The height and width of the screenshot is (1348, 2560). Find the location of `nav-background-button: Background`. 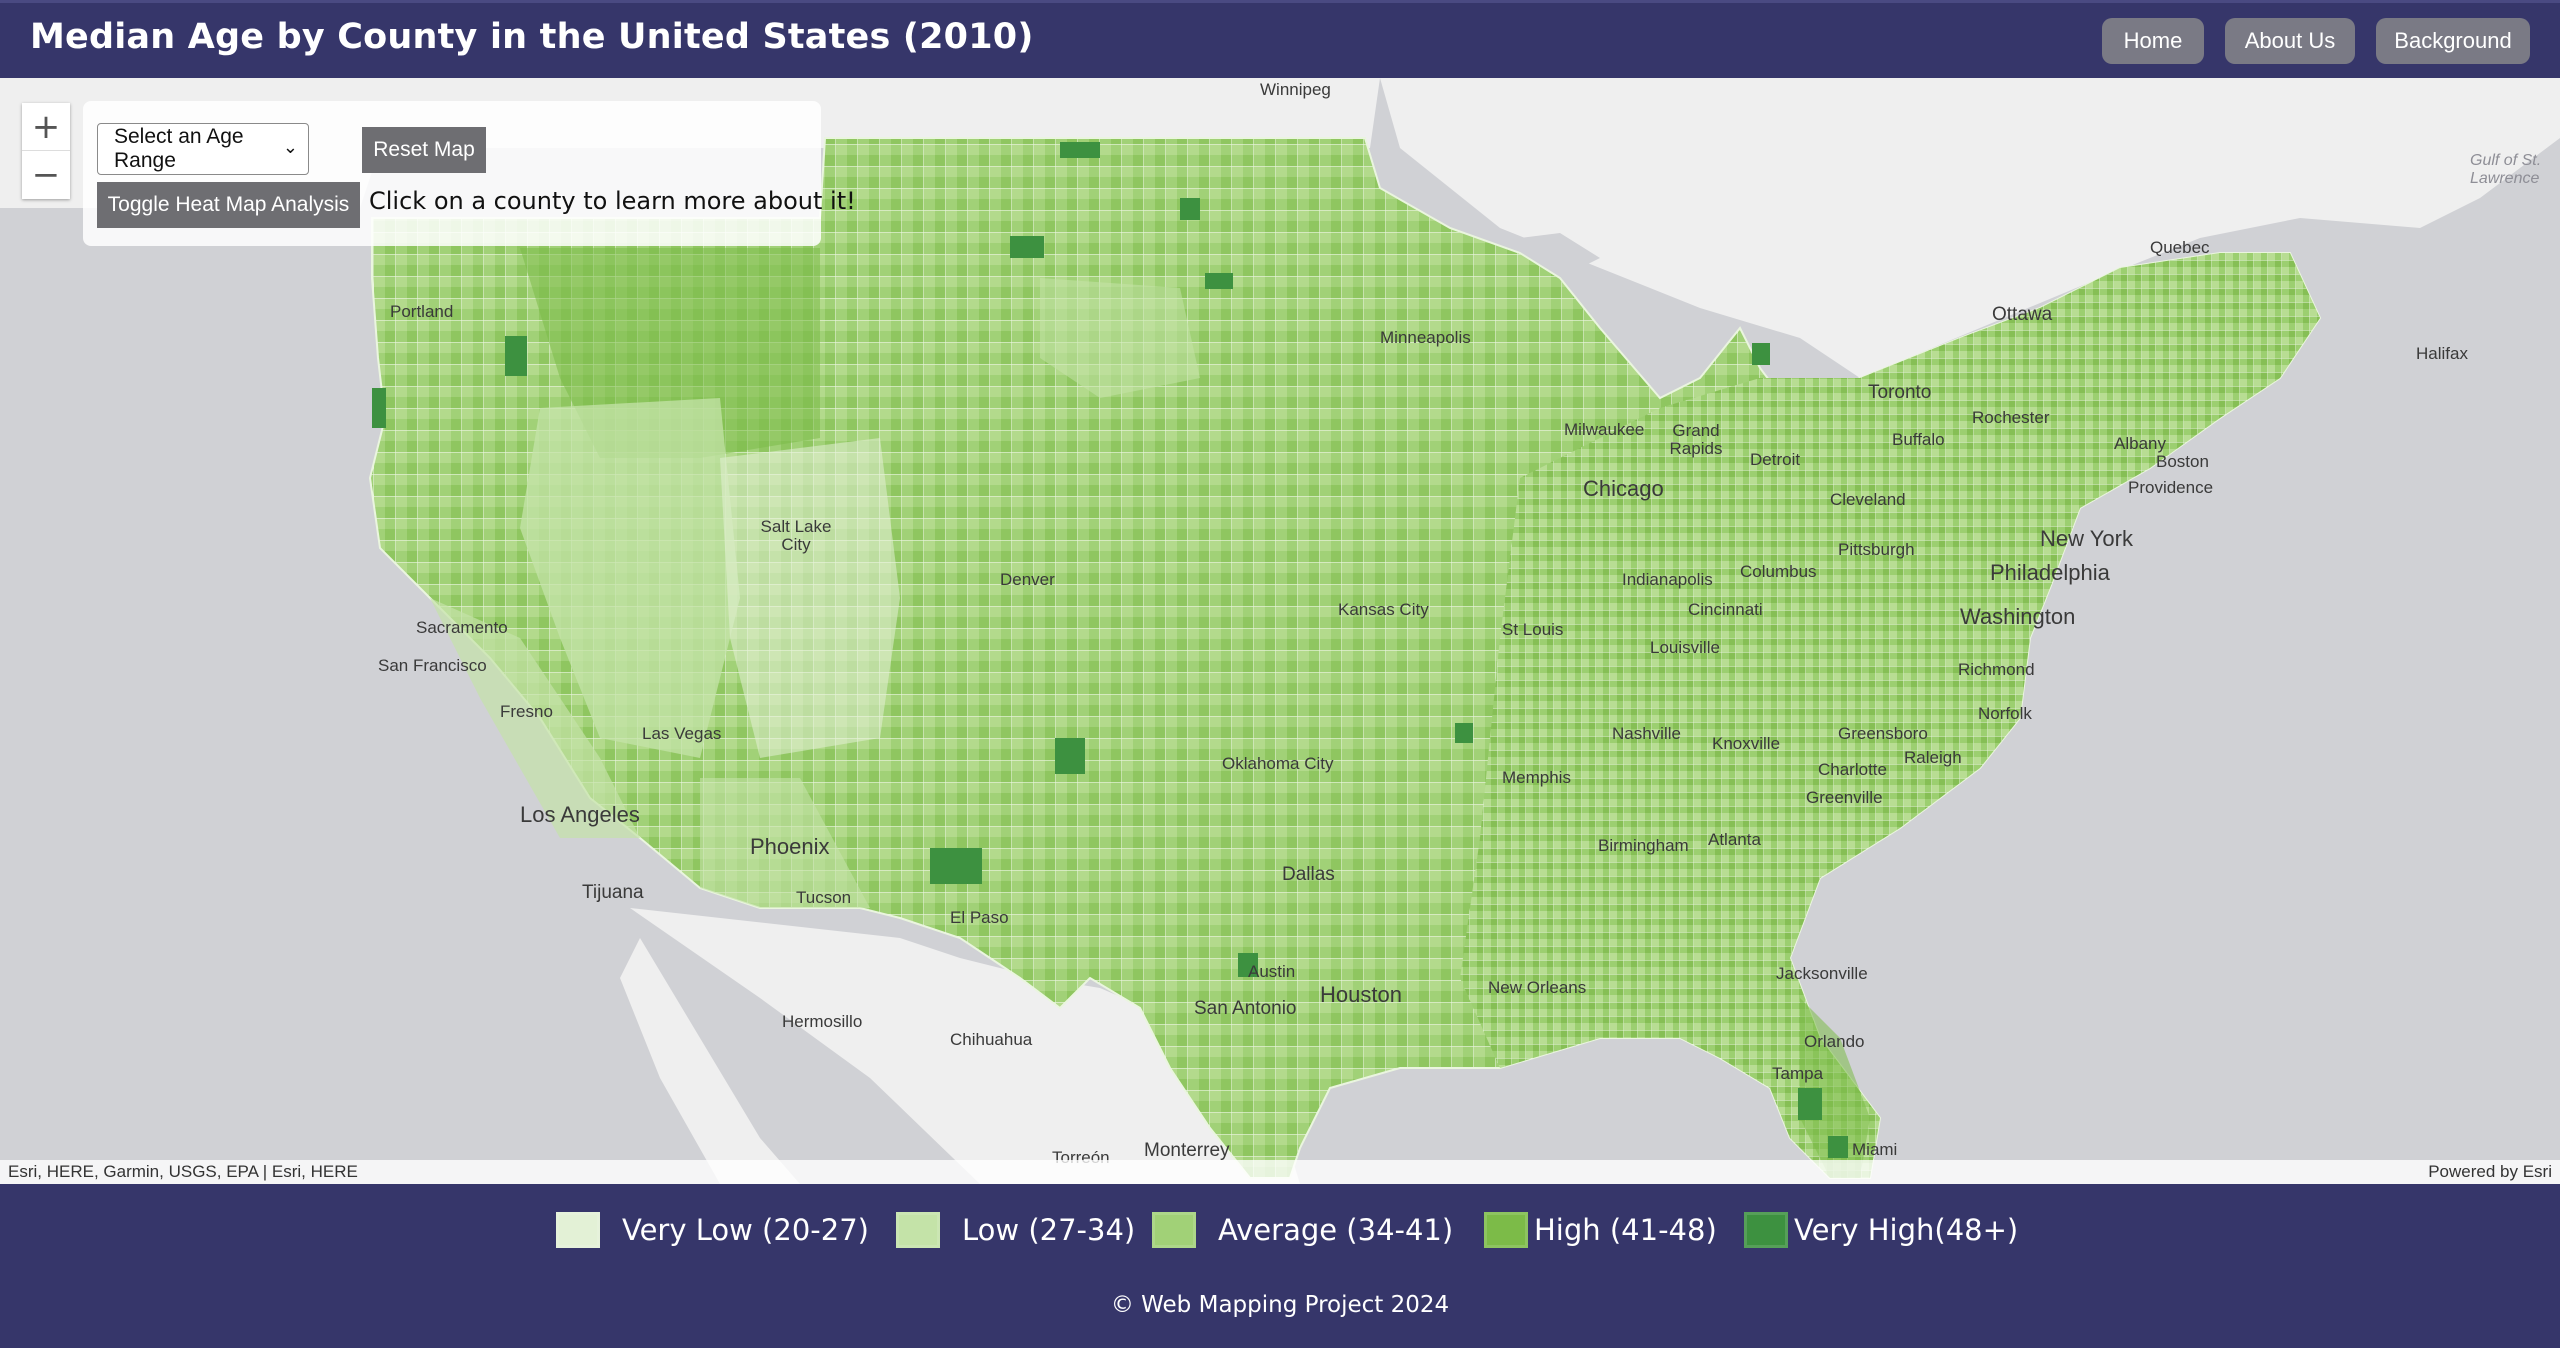

nav-background-button: Background is located at coordinates (2453, 41).